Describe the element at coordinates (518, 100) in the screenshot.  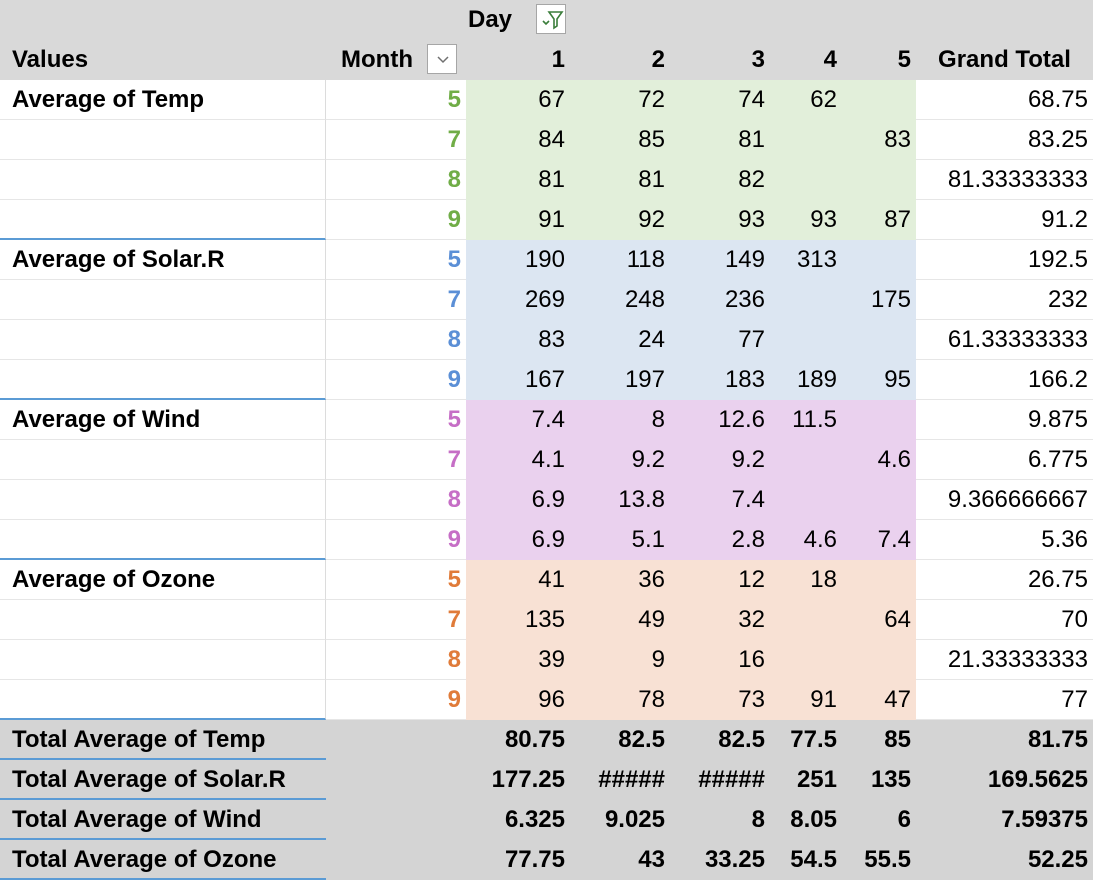
I see `day-value-cell: 67` at that location.